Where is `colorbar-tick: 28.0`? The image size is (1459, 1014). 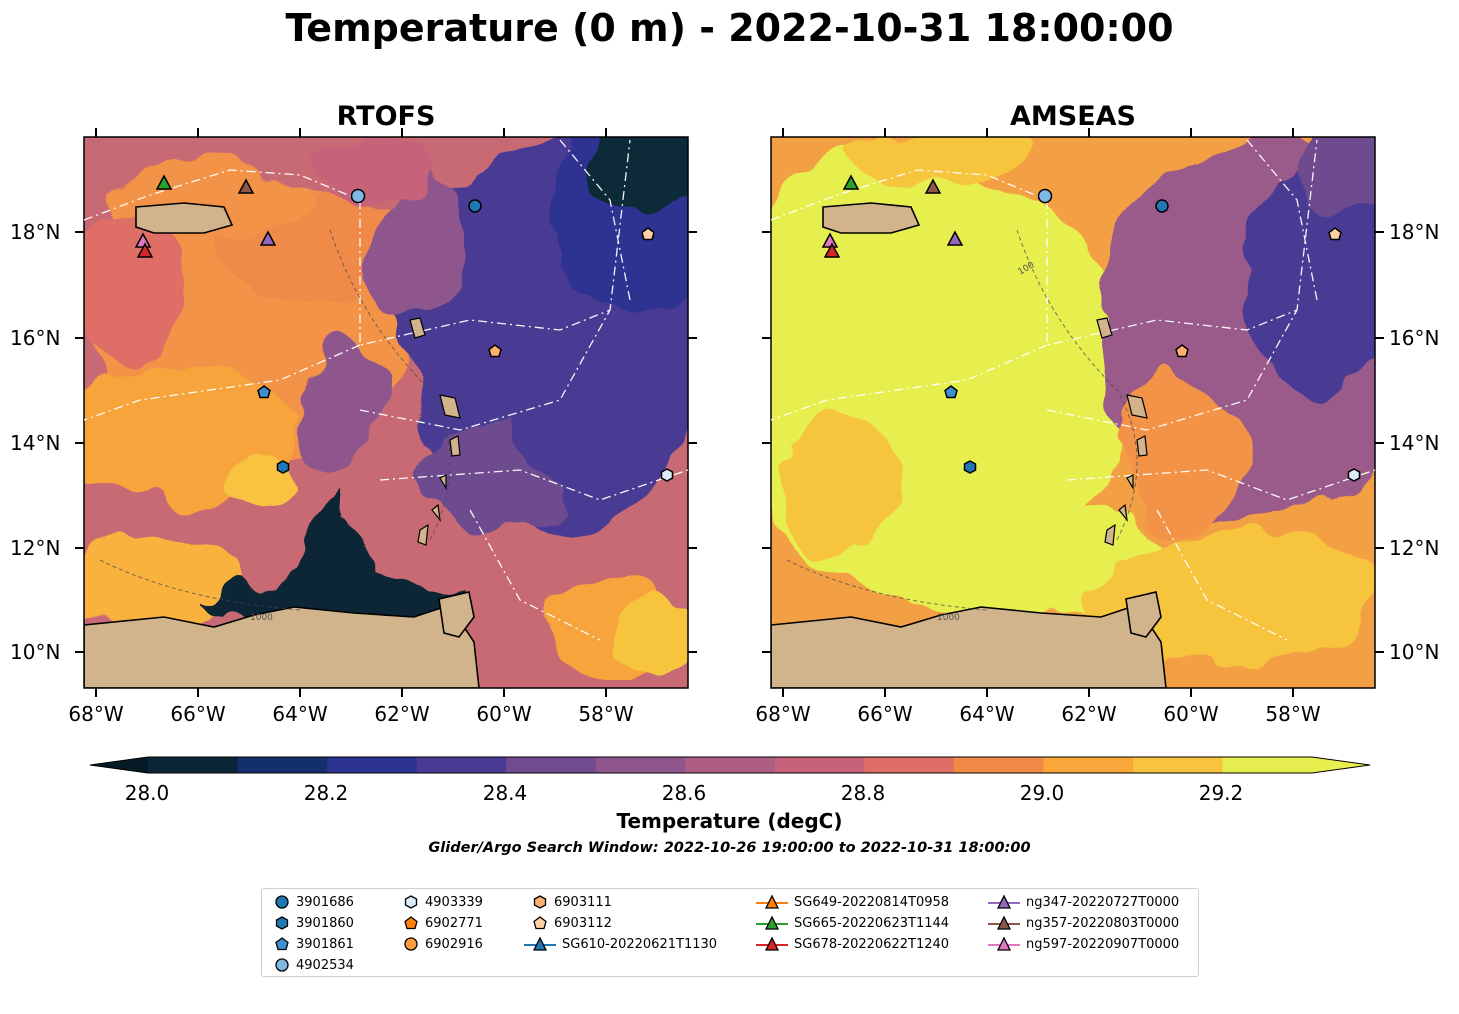
colorbar-tick: 28.0 is located at coordinates (147, 793).